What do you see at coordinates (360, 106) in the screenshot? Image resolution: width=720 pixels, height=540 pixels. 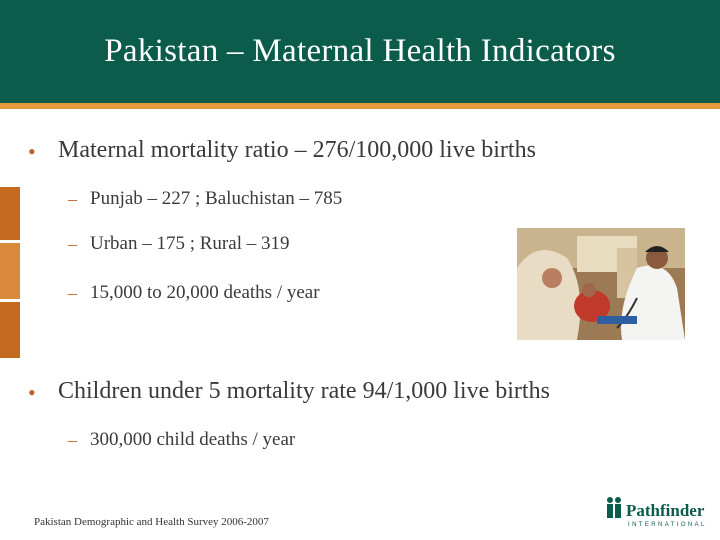 I see `accent-rule` at bounding box center [360, 106].